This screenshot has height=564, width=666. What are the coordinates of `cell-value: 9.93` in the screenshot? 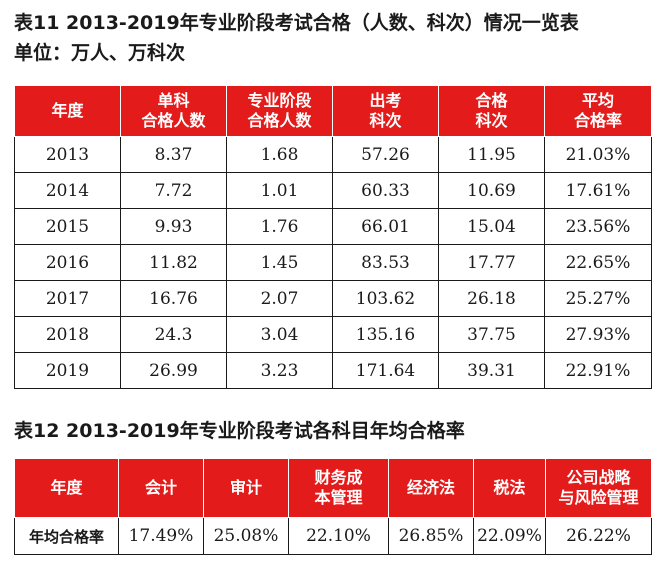 It's located at (173, 226).